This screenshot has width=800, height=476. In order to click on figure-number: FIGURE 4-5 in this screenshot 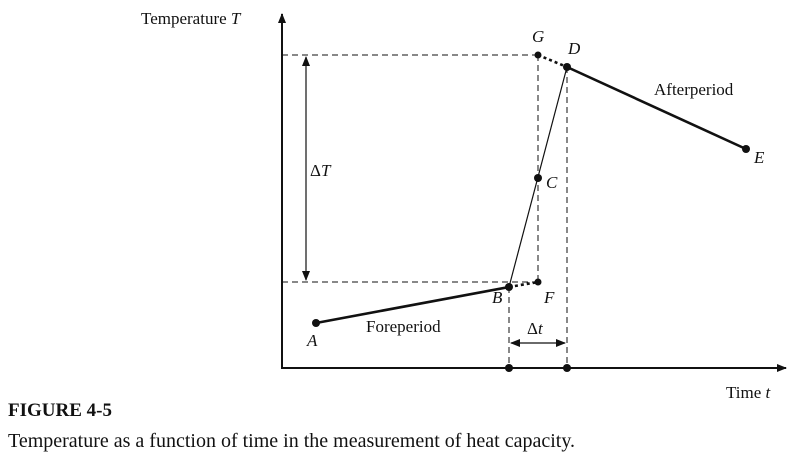, I will do `click(60, 410)`.